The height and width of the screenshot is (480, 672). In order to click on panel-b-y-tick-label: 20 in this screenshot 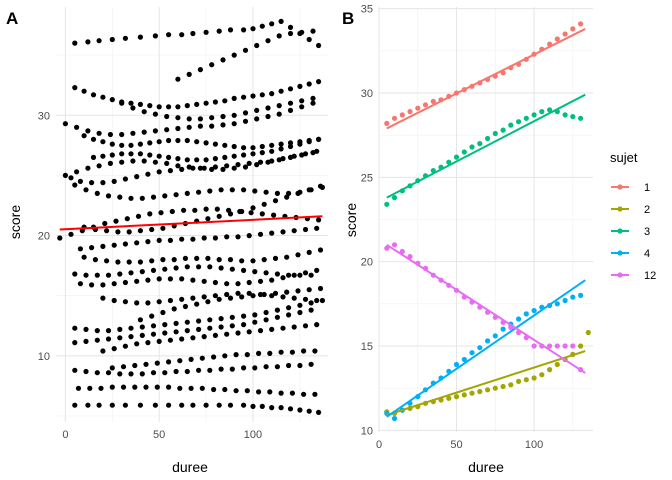, I will do `click(367, 263)`.